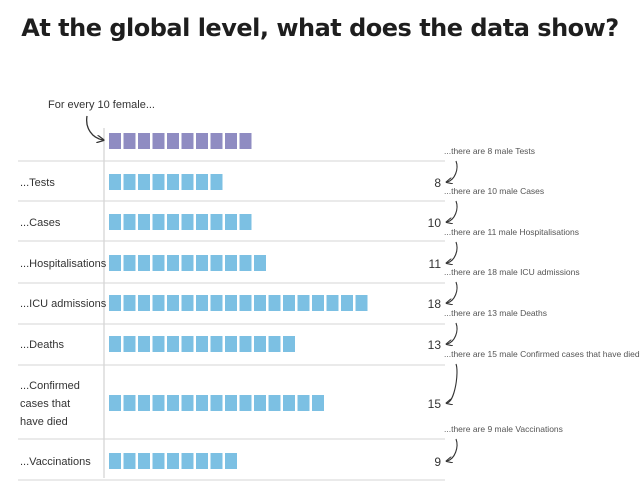  I want to click on category-label: ...Vaccinations, so click(55, 462).